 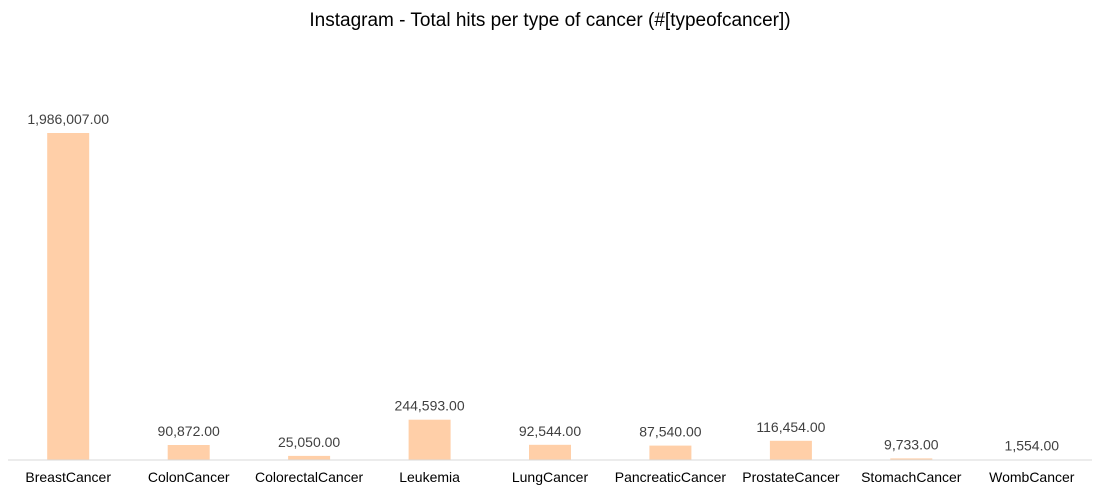 What do you see at coordinates (429, 477) in the screenshot?
I see `x-tick-label-leukemia: Leukemia` at bounding box center [429, 477].